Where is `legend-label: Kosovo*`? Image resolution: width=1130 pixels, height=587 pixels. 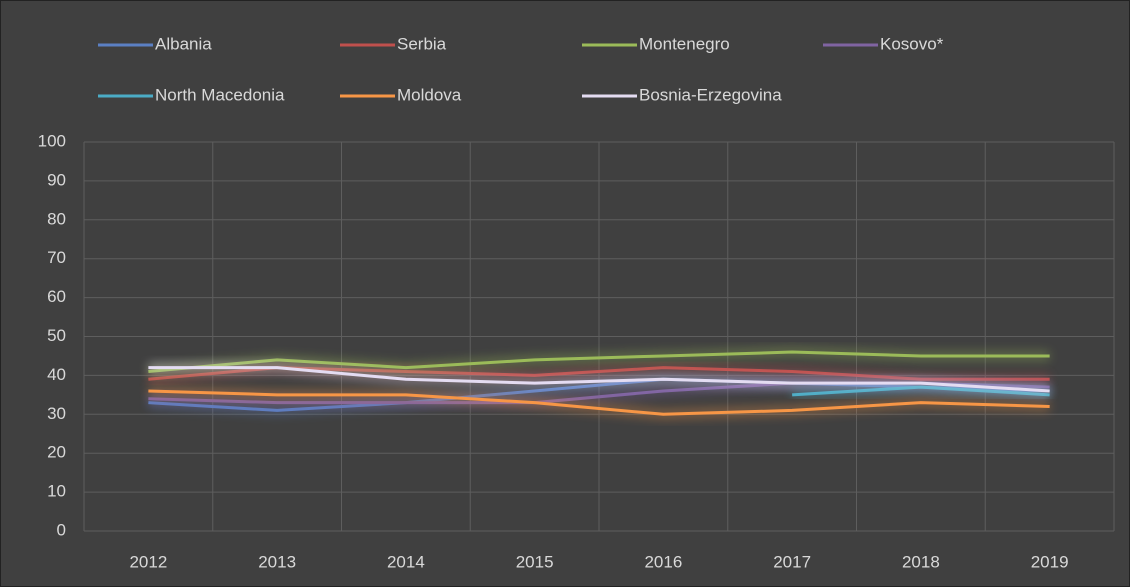 legend-label: Kosovo* is located at coordinates (912, 43).